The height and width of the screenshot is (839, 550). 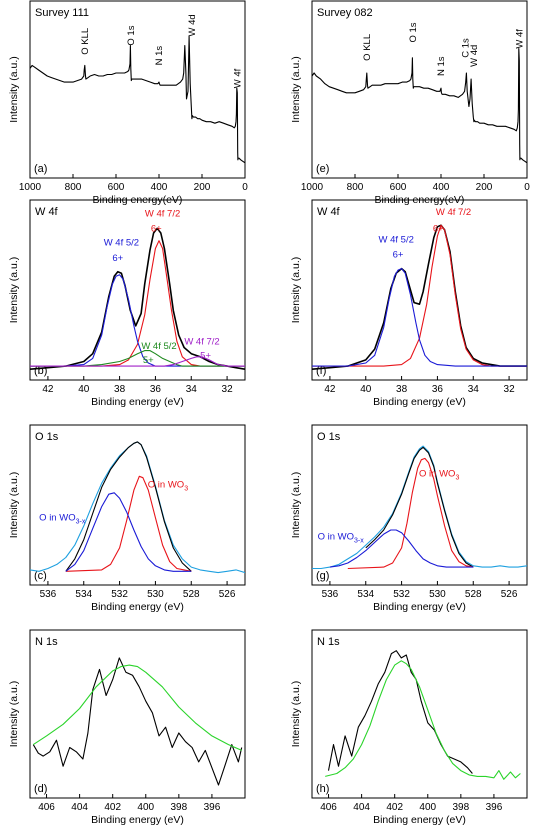 I want to click on x-tick-label: 402, so click(x=394, y=807).